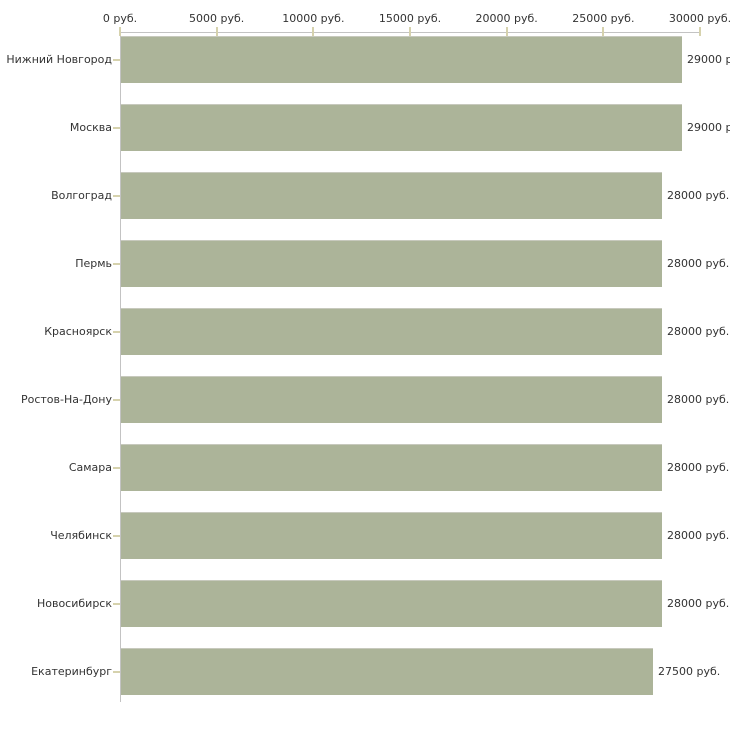 This screenshot has width=730, height=730. Describe the element at coordinates (689, 671) in the screenshot. I see `value-label: 27500 руб.` at that location.